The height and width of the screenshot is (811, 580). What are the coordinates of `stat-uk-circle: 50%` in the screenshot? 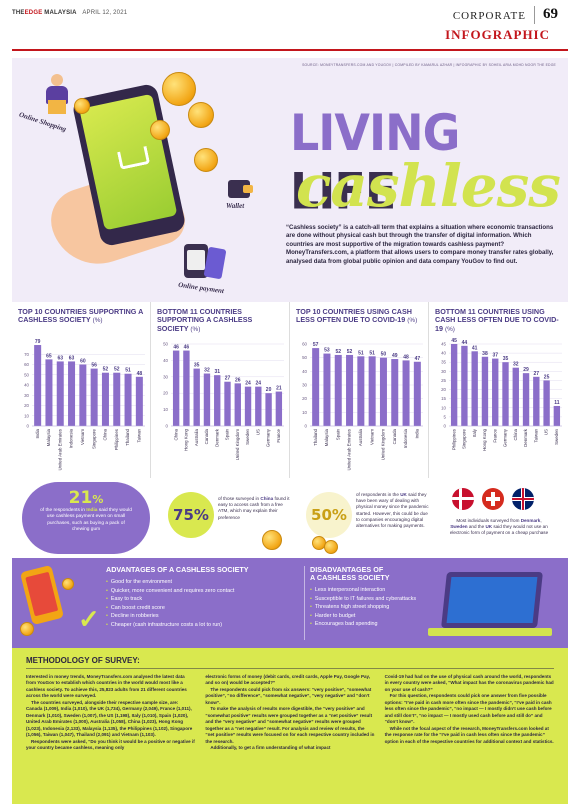 It's located at (329, 515).